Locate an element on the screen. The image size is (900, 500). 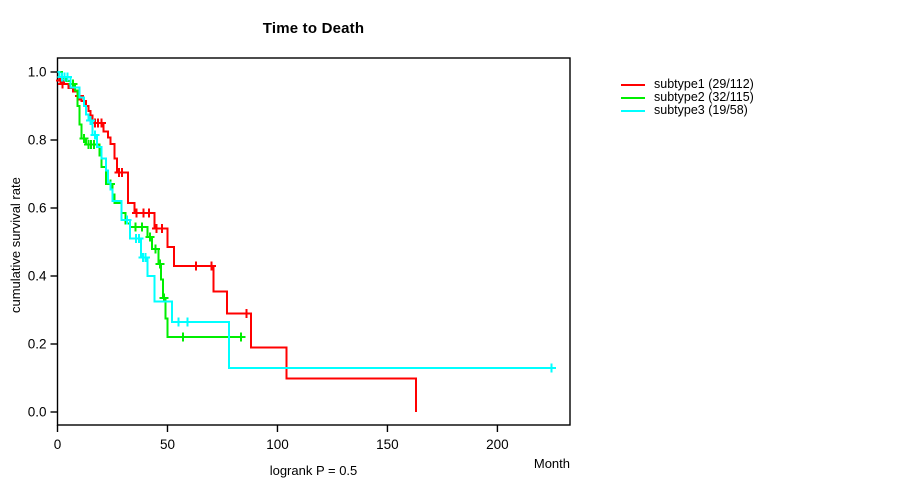
y-tick-label: 1.0 is located at coordinates (37, 72).